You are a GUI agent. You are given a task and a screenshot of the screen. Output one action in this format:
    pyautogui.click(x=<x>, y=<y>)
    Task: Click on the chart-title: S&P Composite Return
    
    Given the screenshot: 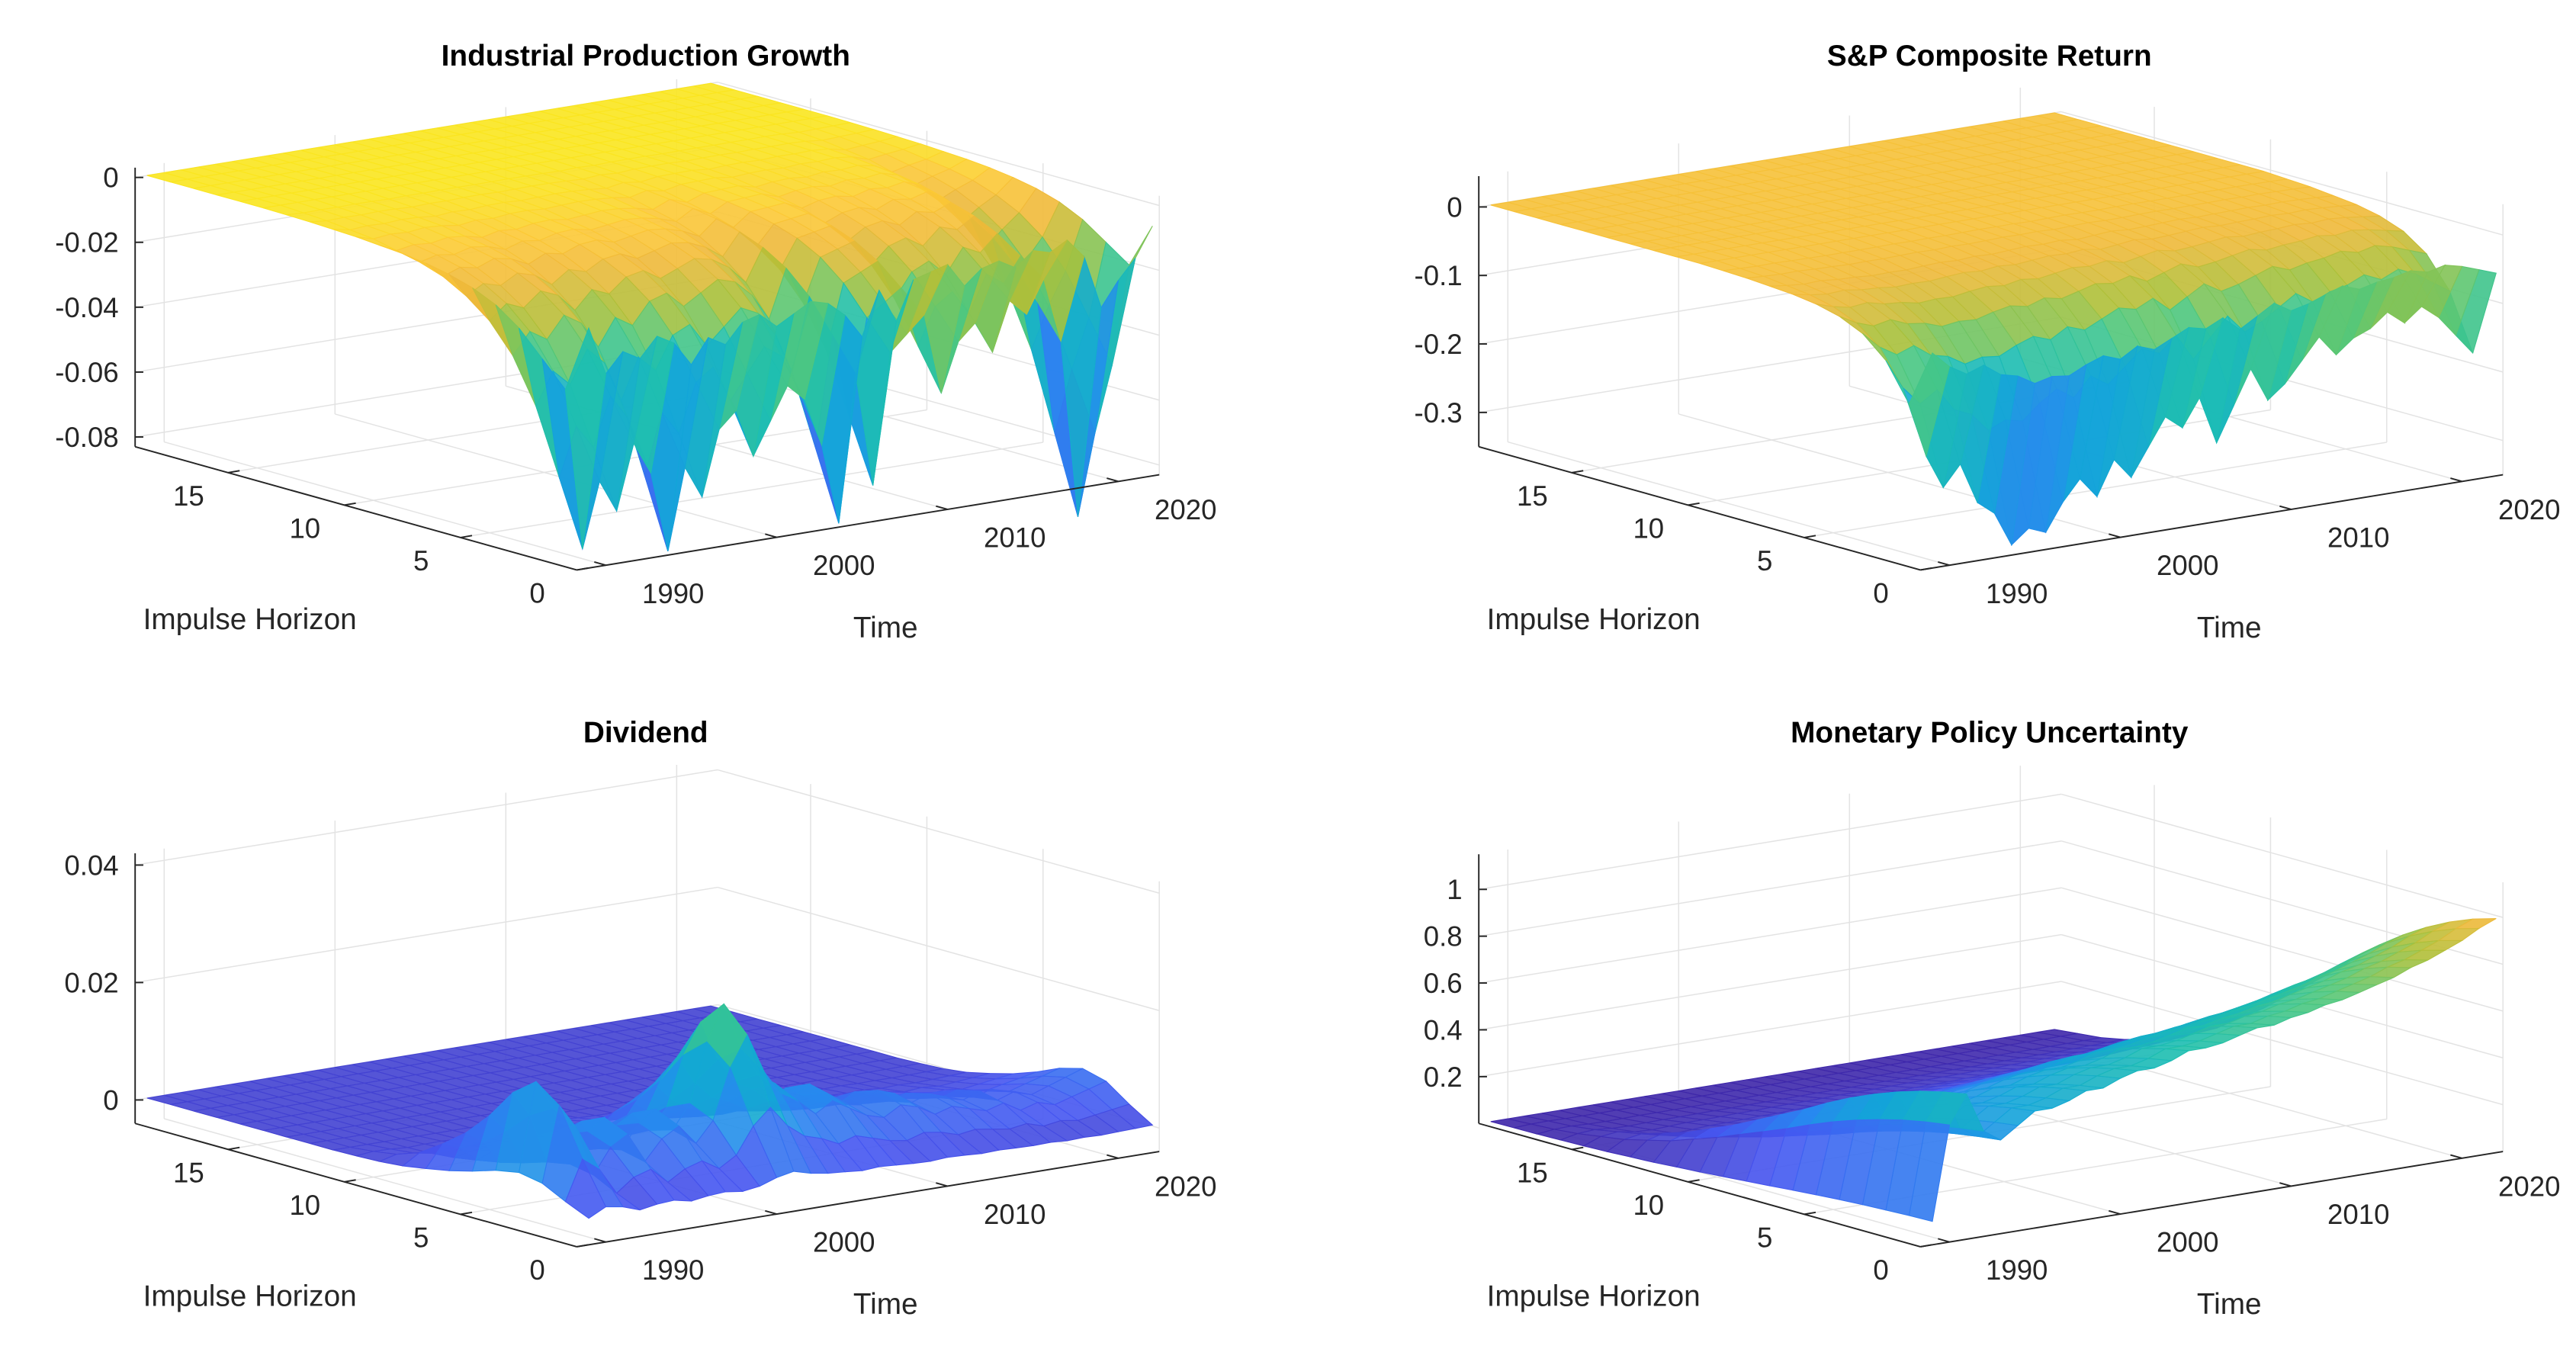 What is the action you would take?
    pyautogui.click(x=1989, y=56)
    